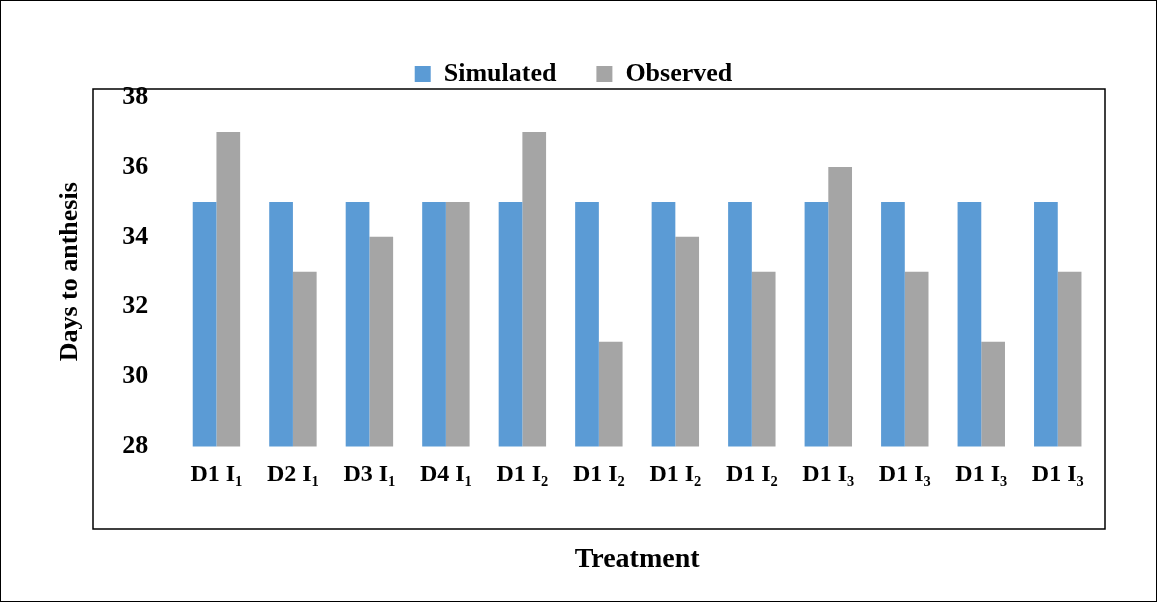 This screenshot has width=1157, height=602. Describe the element at coordinates (135, 235) in the screenshot. I see `y-tick-label: 34` at that location.